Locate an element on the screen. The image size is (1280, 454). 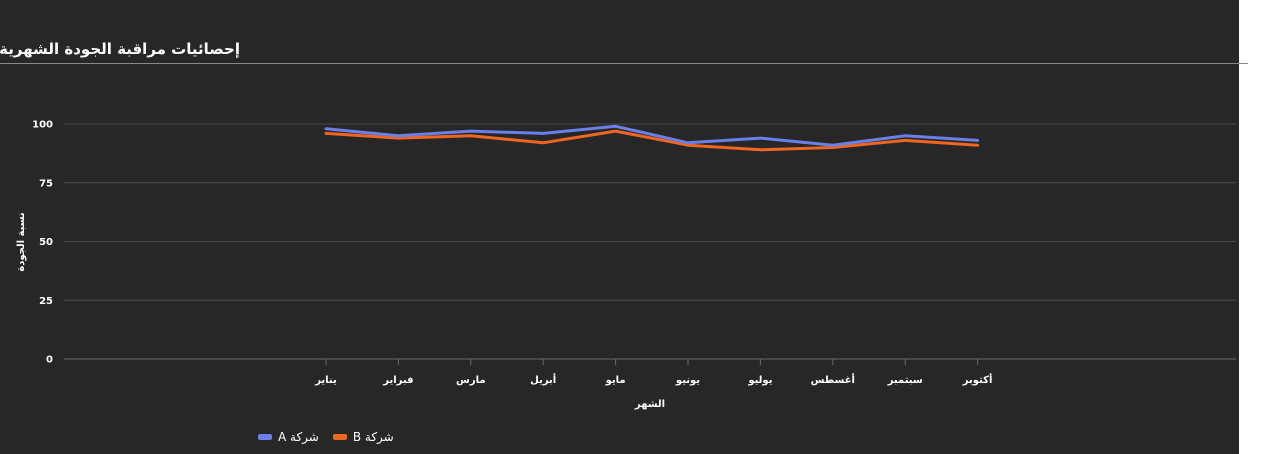
y-axis-ticks: 0 25 50 75 100 is located at coordinates (42, 243).